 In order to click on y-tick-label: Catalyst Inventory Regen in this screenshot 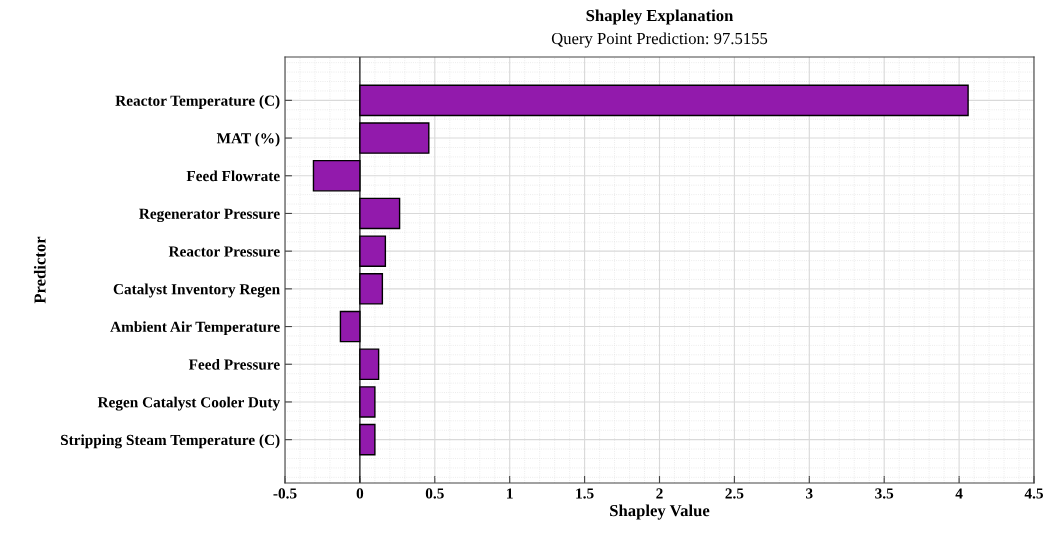, I will do `click(196, 290)`.